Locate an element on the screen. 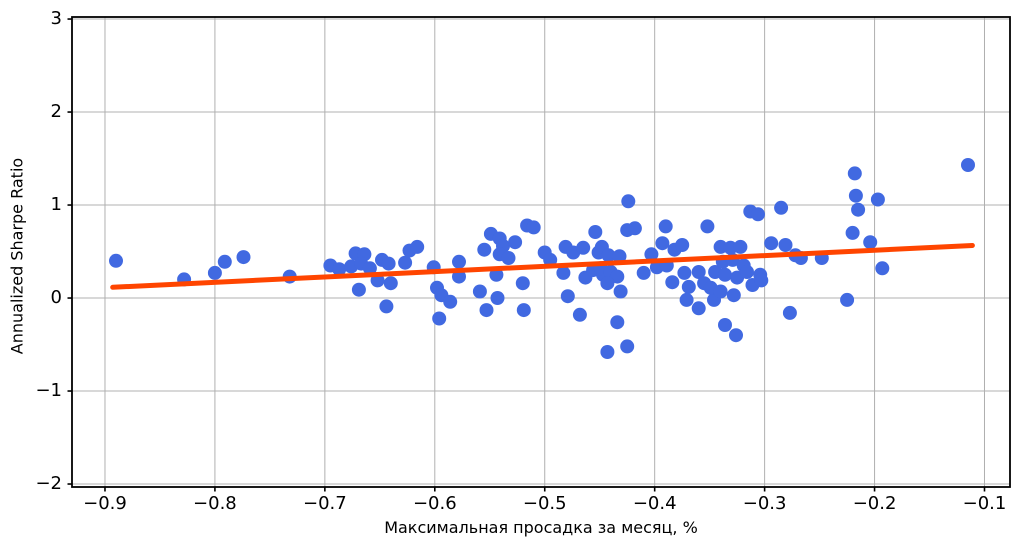 The height and width of the screenshot is (549, 1024). y-tick-label: −2 is located at coordinates (48, 484).